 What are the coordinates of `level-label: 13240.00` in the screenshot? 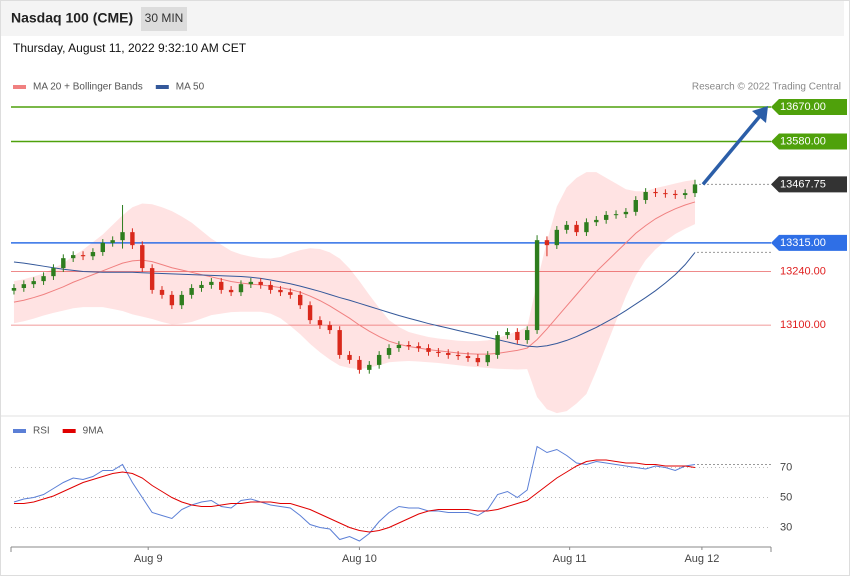 It's located at (803, 271).